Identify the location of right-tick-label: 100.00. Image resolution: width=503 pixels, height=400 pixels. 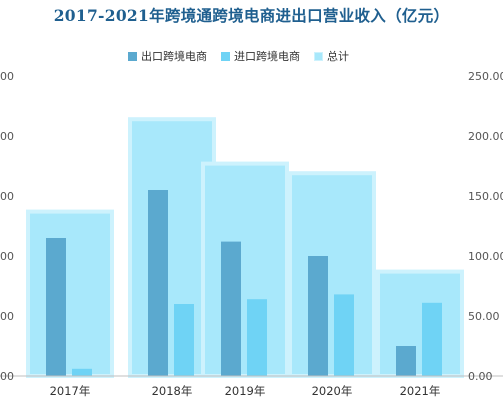
(485, 256).